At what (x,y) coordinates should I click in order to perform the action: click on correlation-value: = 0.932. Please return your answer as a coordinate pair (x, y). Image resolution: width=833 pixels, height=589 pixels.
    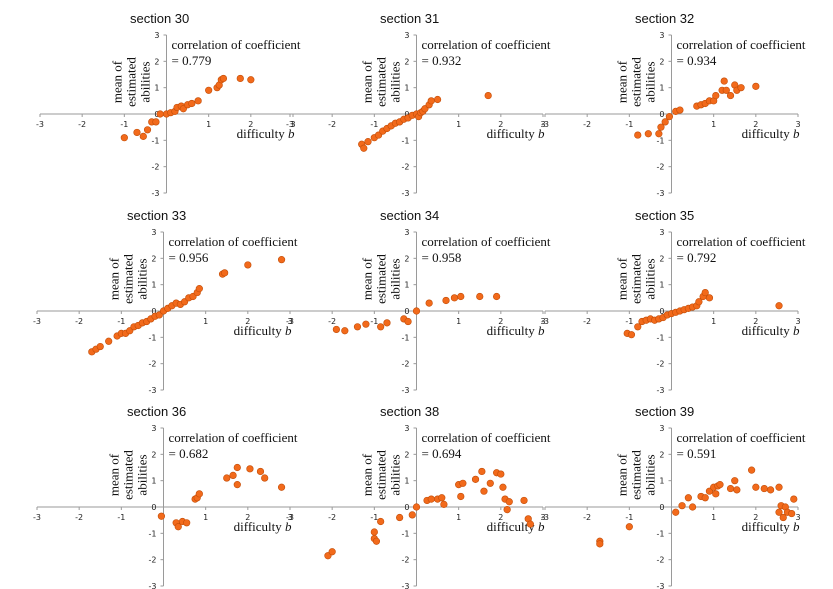
    Looking at the image, I should click on (442, 60).